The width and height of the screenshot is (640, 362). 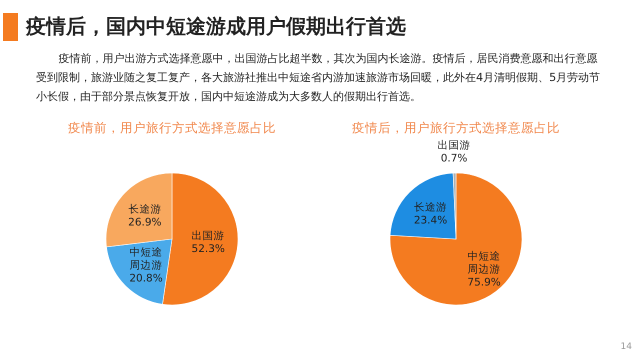 What do you see at coordinates (216, 26) in the screenshot?
I see `text: 疫情后，国内中短途游成用户假期出行首选` at bounding box center [216, 26].